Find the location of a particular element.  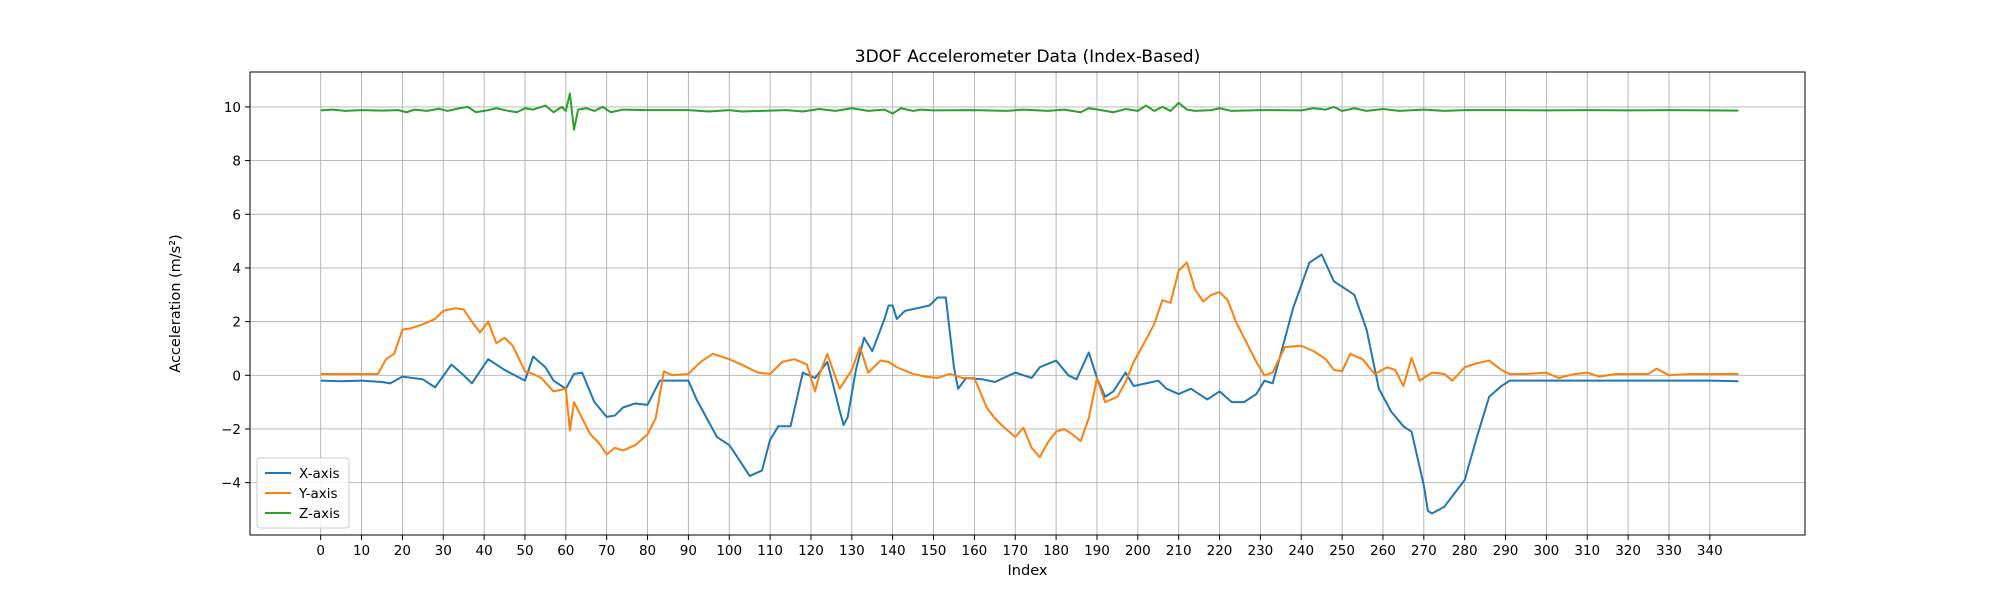

x-tick-label: 180 is located at coordinates (1056, 551).